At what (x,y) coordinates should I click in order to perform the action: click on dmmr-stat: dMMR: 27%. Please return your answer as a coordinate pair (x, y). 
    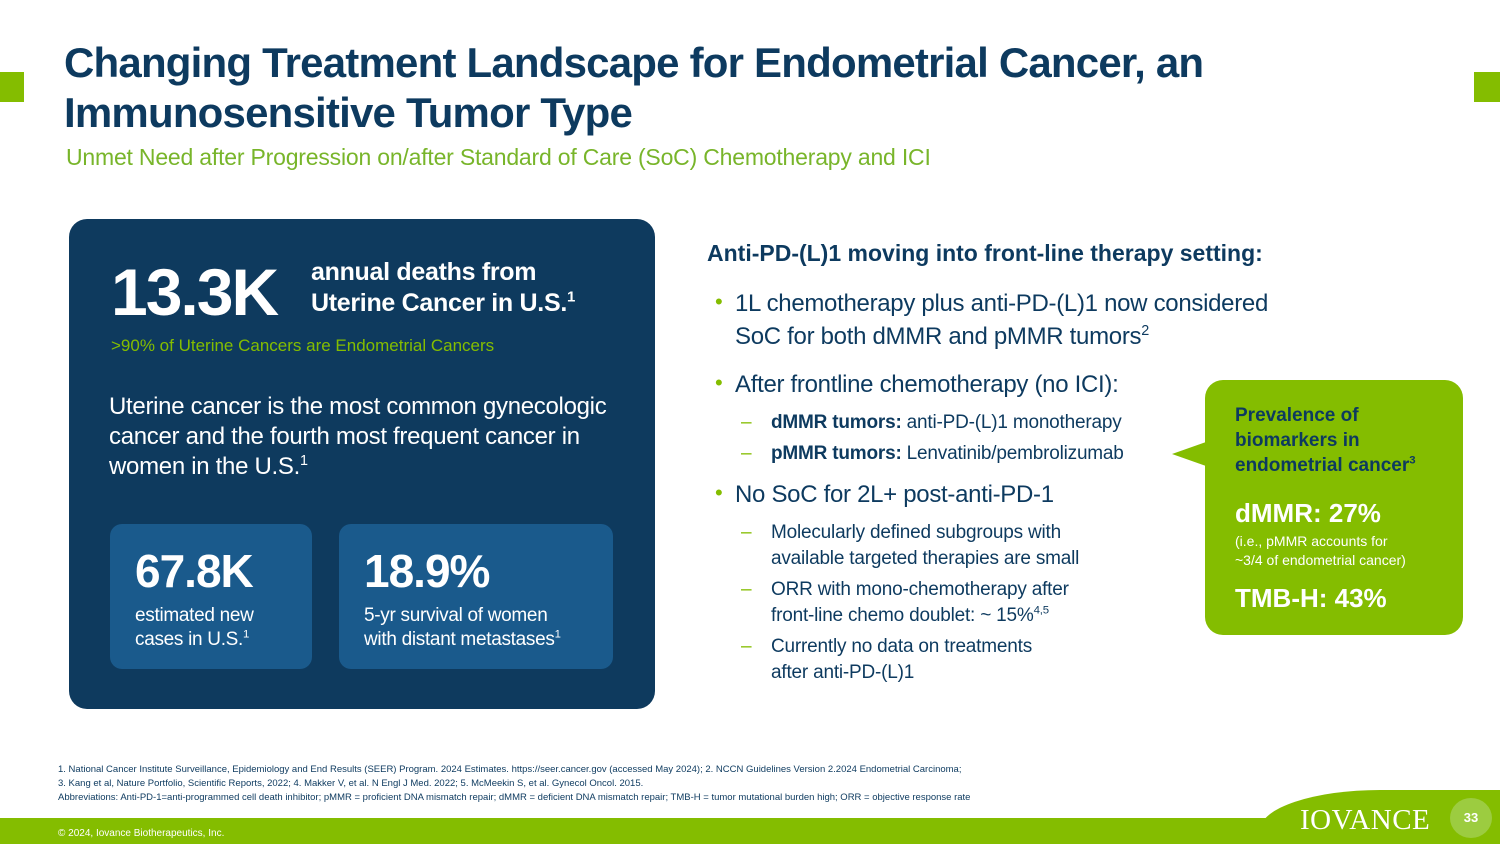
    Looking at the image, I should click on (1308, 513).